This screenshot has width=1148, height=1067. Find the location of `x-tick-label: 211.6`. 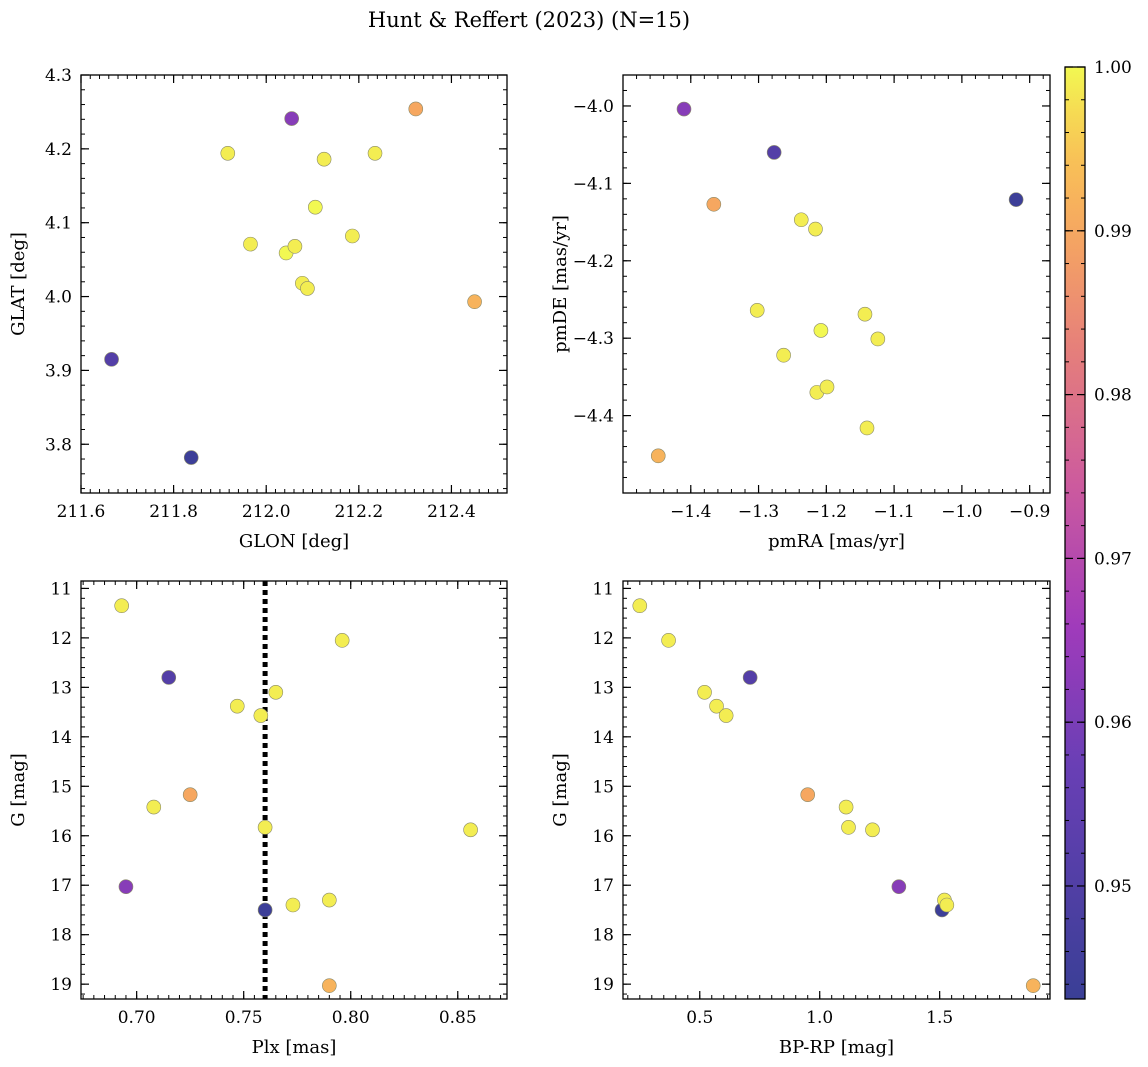

x-tick-label: 211.6 is located at coordinates (81, 512).